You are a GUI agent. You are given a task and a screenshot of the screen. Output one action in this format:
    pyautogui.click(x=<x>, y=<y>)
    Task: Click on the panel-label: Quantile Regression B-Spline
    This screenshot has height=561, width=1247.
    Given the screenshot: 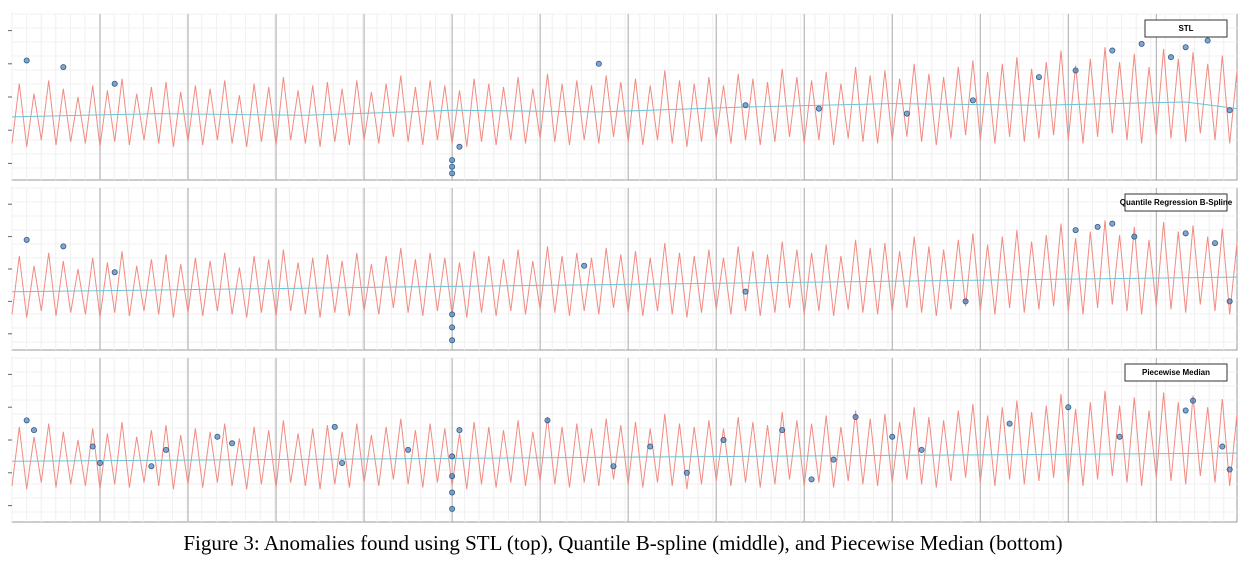 What is the action you would take?
    pyautogui.click(x=1176, y=202)
    